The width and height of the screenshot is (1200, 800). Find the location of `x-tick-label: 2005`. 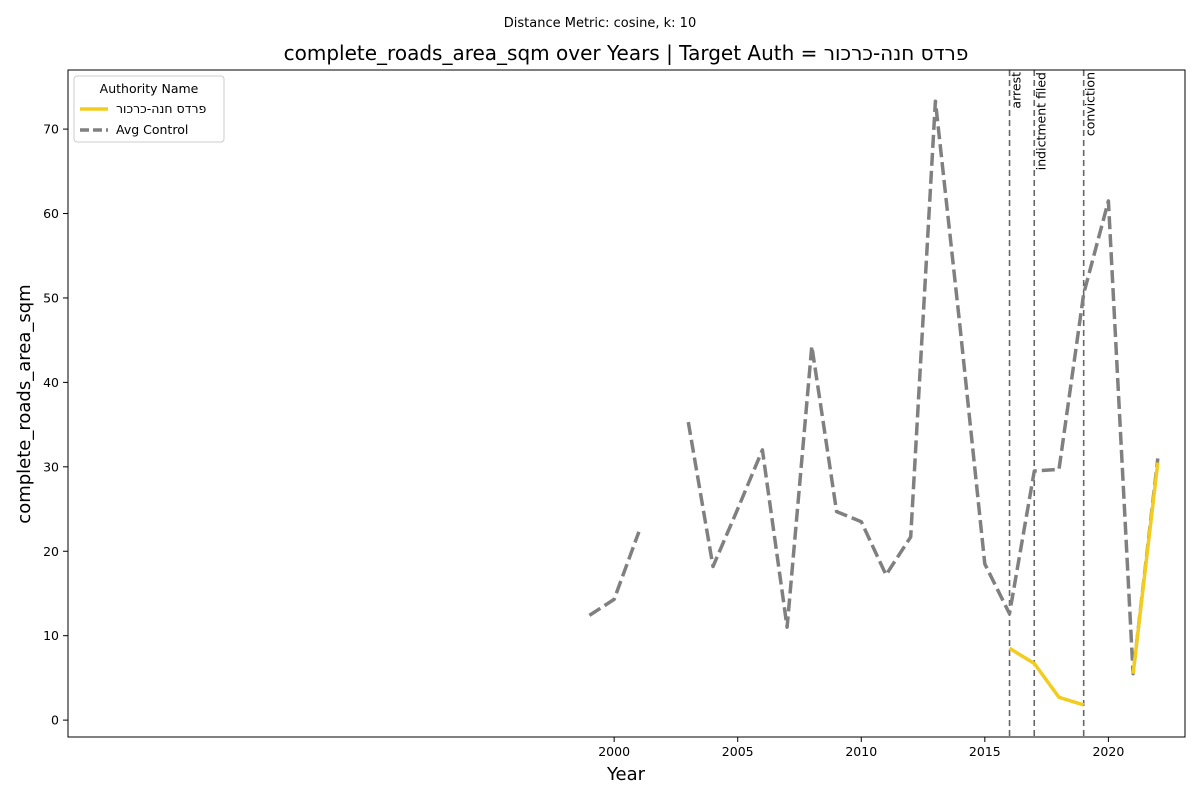

x-tick-label: 2005 is located at coordinates (738, 751).